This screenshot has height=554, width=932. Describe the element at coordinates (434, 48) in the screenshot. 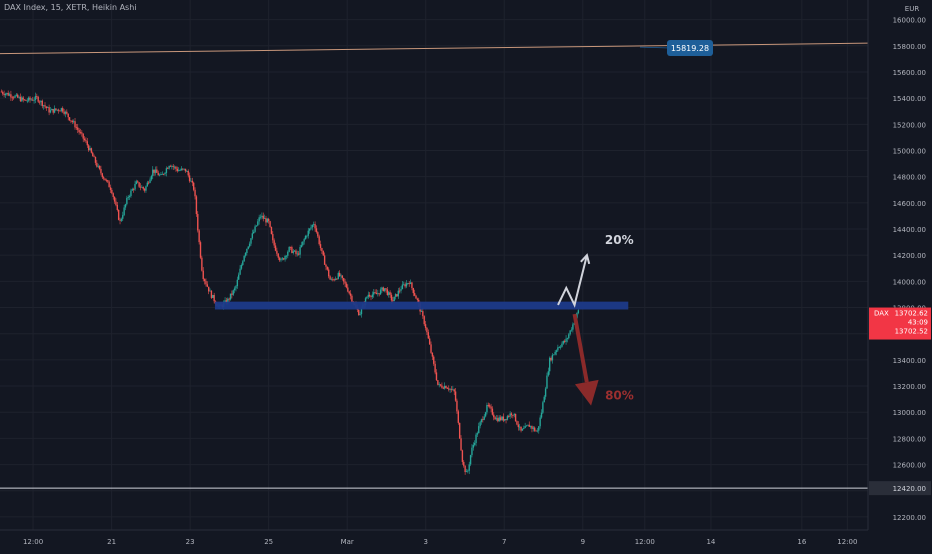

I see `trend-line` at that location.